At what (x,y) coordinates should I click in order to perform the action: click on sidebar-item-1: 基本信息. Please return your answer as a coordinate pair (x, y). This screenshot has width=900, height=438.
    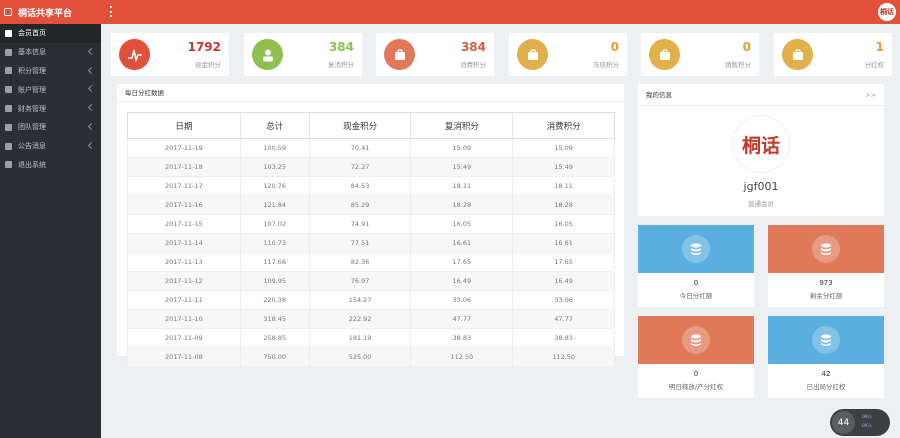
    Looking at the image, I should click on (50, 52).